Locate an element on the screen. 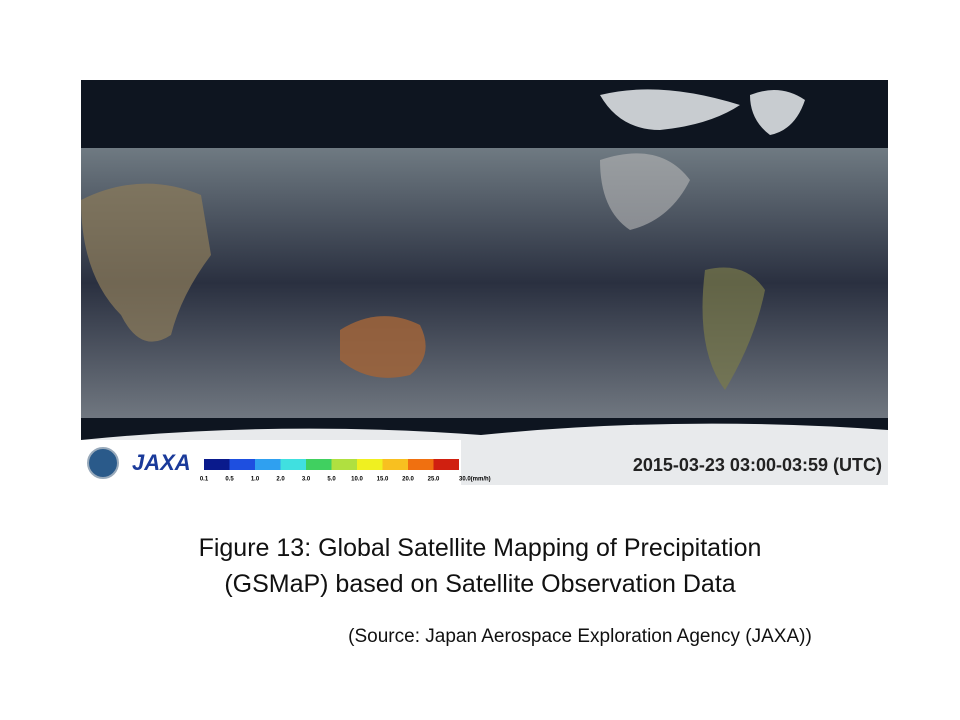  legend-label: 15.0 is located at coordinates (383, 480).